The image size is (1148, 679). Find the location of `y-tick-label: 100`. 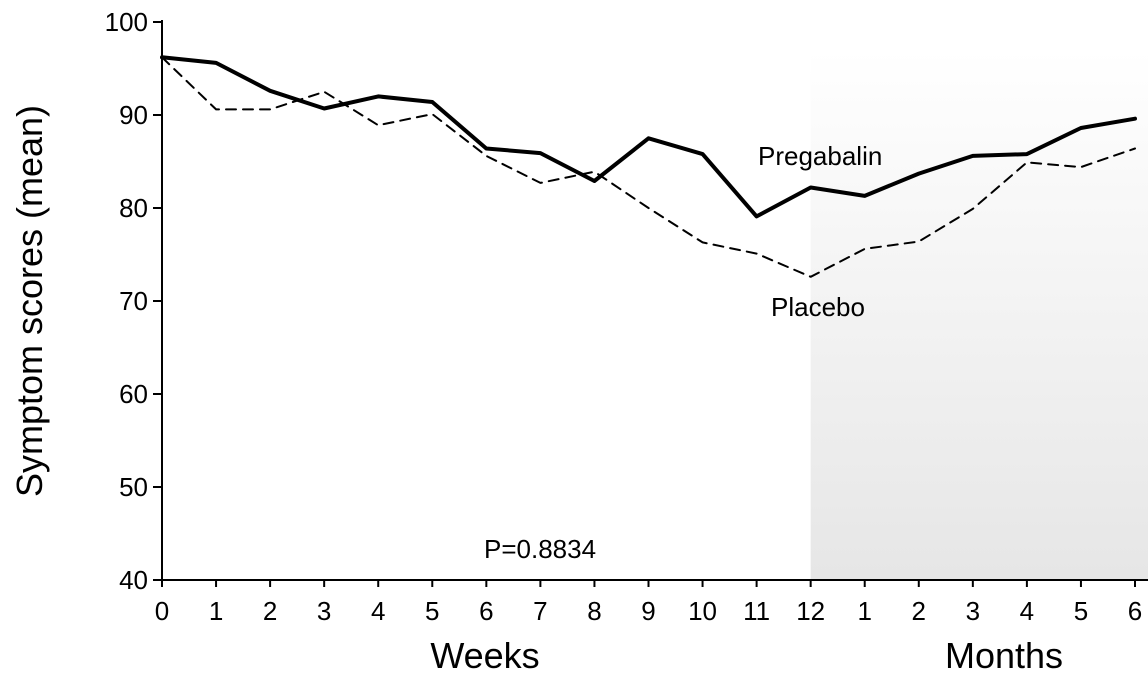

y-tick-label: 100 is located at coordinates (126, 22).